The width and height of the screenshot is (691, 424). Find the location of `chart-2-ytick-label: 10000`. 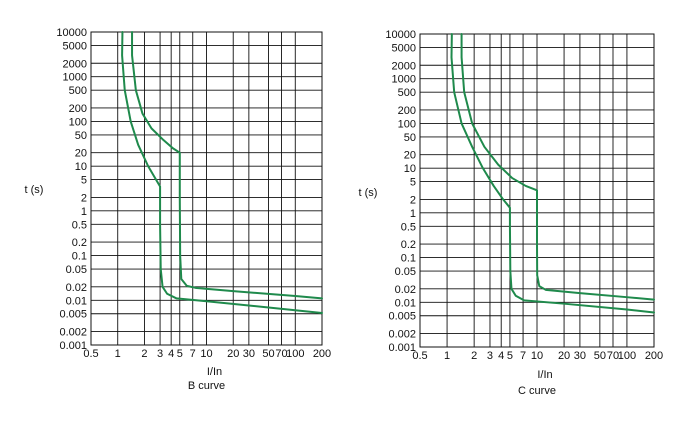

chart-2-ytick-label: 10000 is located at coordinates (400, 35).